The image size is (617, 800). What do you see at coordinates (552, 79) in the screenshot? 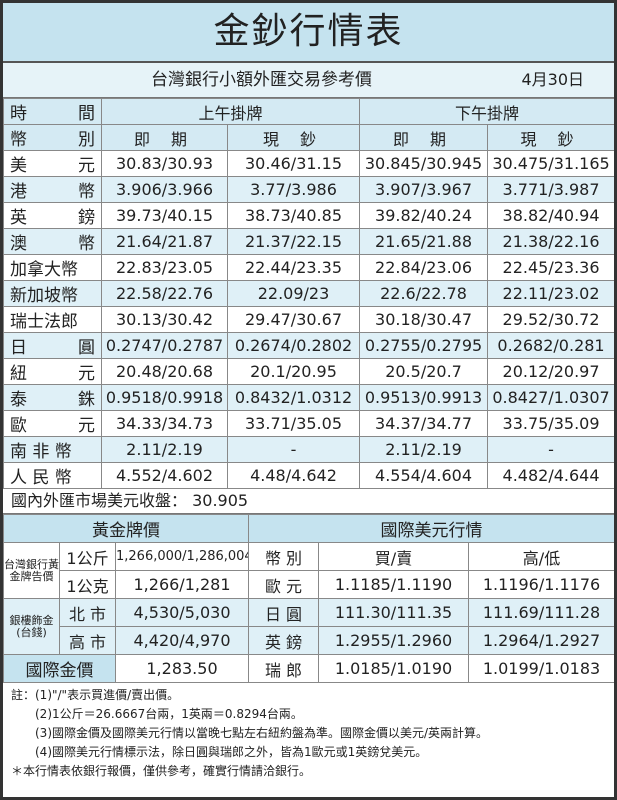
I see `date: 4月30日` at bounding box center [552, 79].